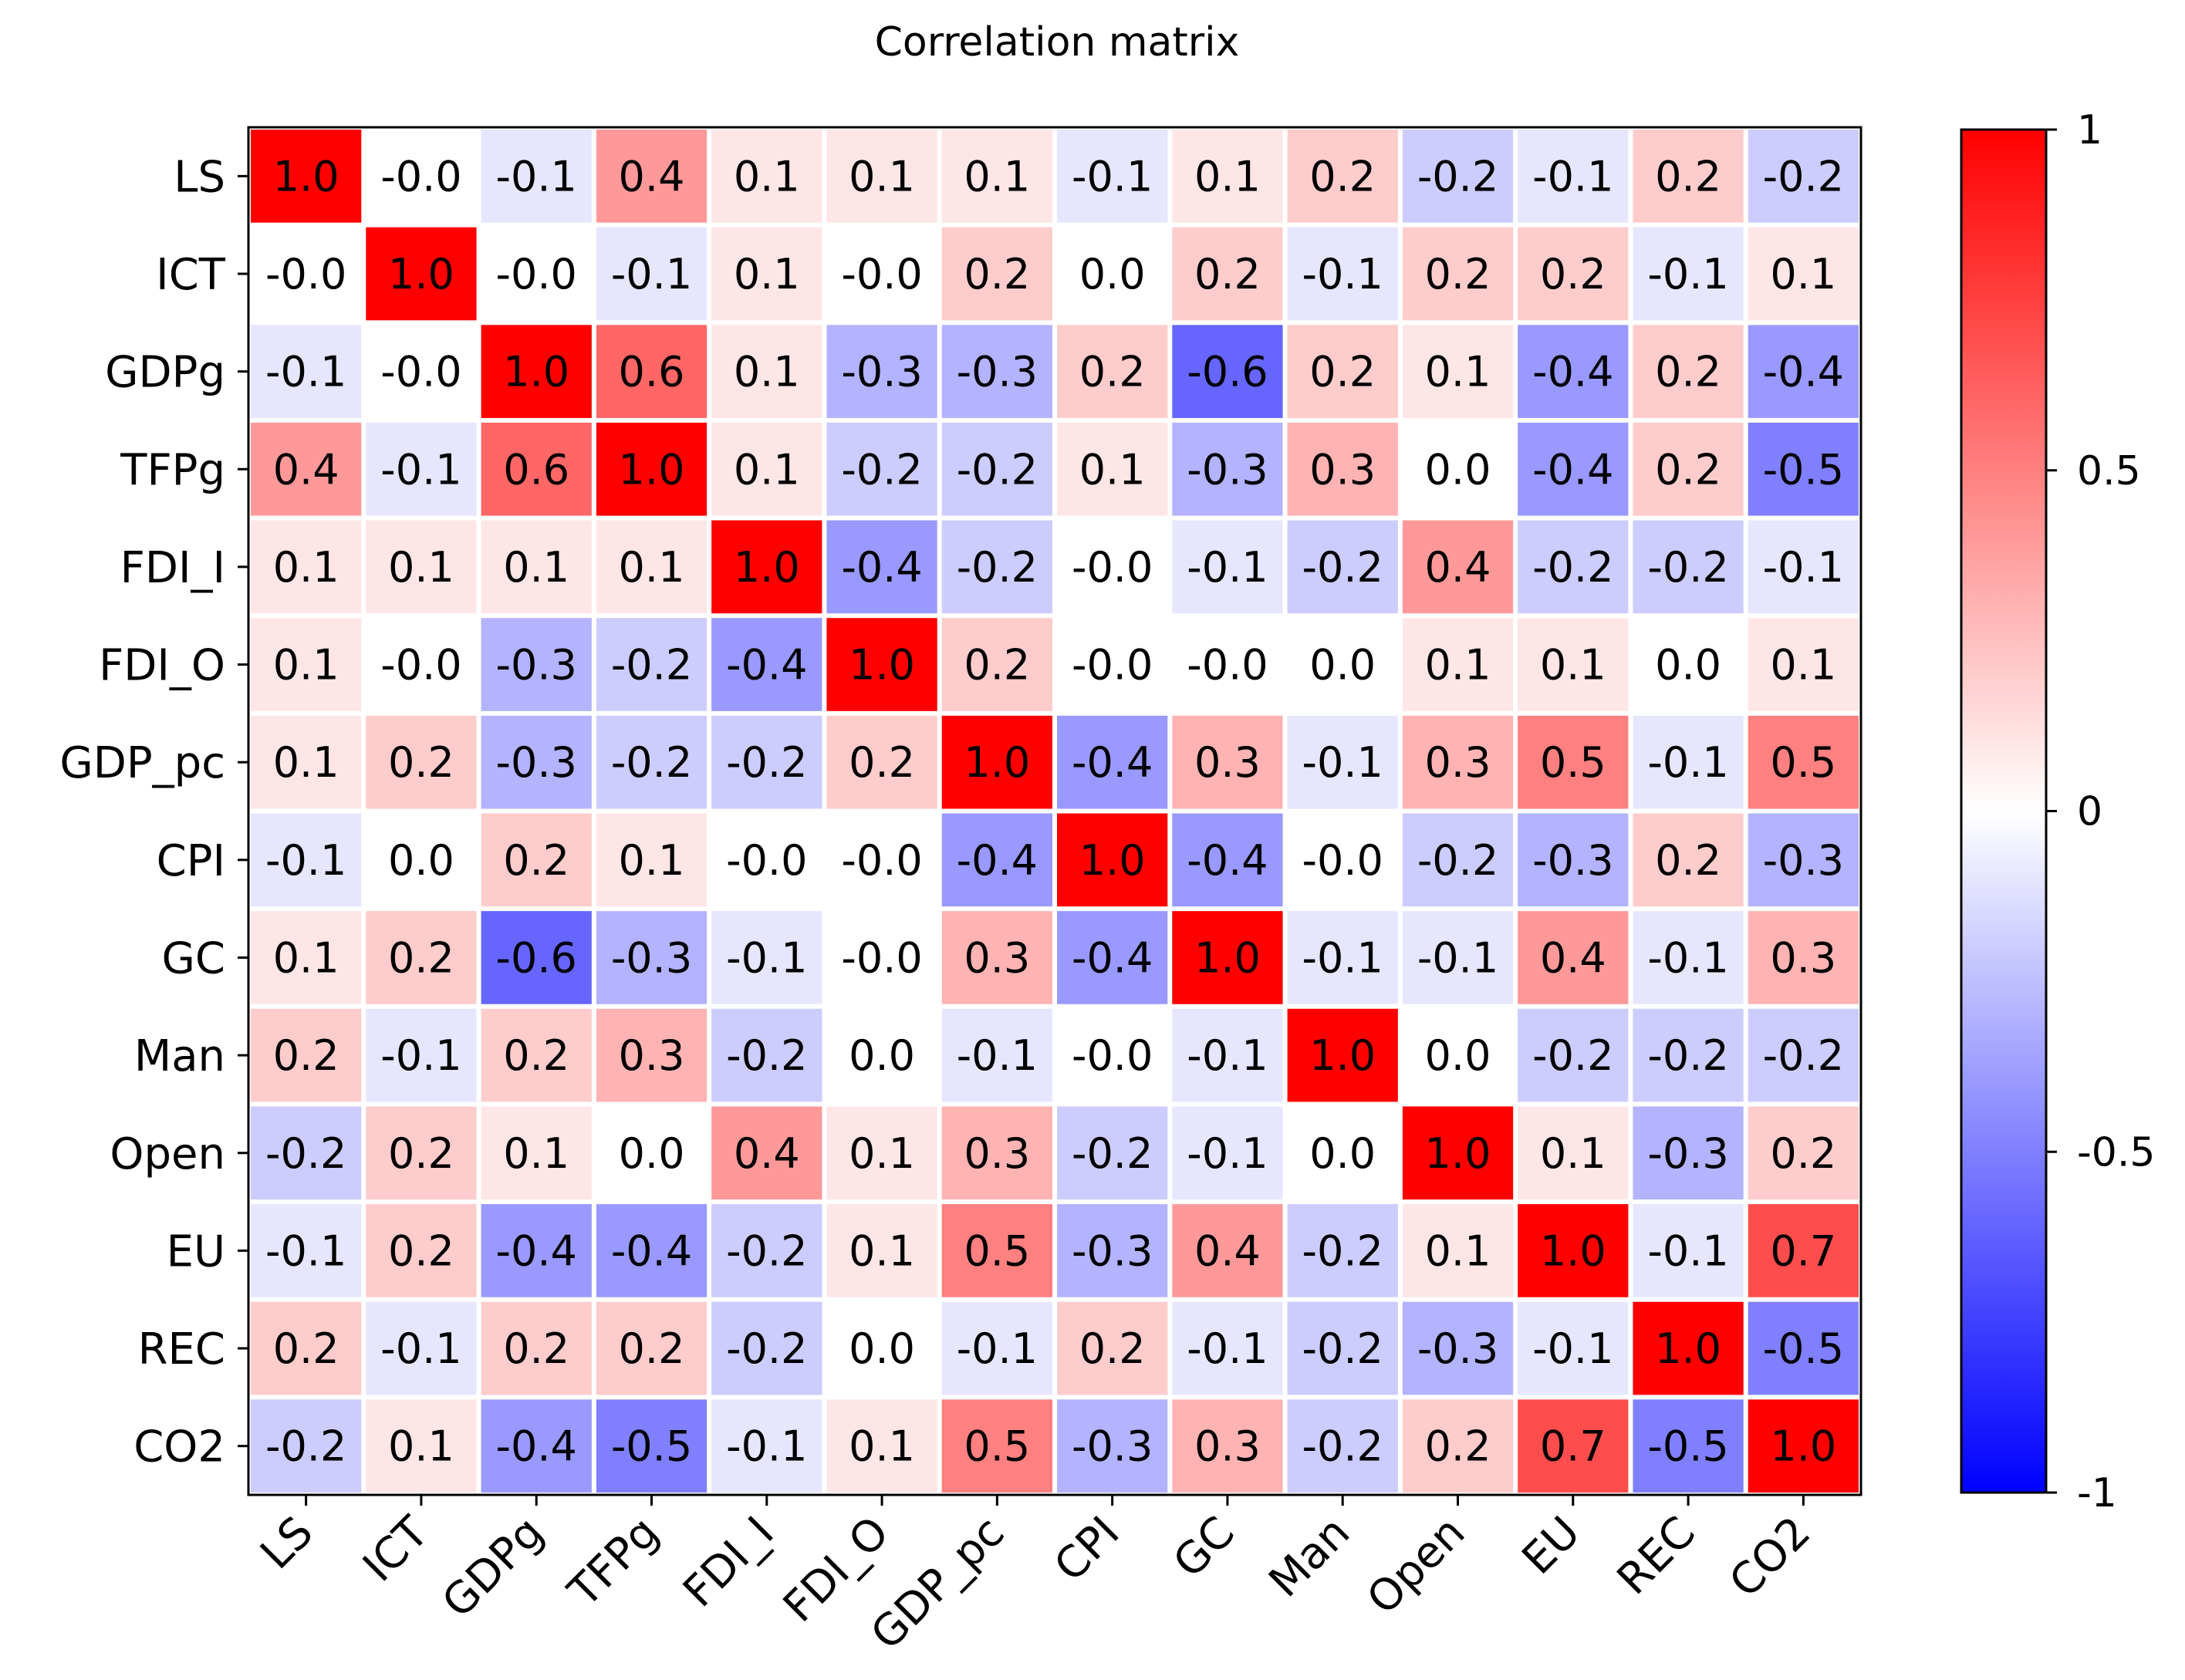 This screenshot has height=1680, width=2185. What do you see at coordinates (614, 1562) in the screenshot?
I see `x-tick-label: TFPg` at bounding box center [614, 1562].